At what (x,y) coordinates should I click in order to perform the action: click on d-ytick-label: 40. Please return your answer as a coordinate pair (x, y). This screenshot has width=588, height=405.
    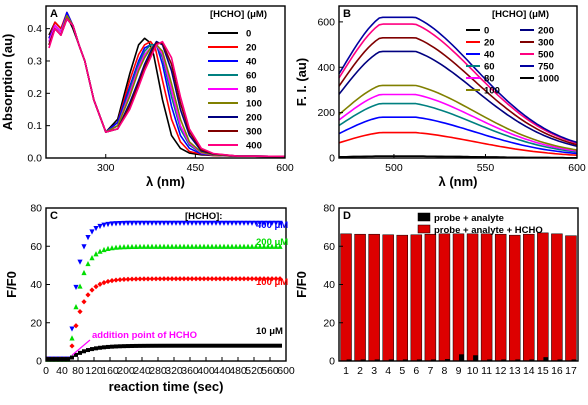
    Looking at the image, I should click on (329, 285).